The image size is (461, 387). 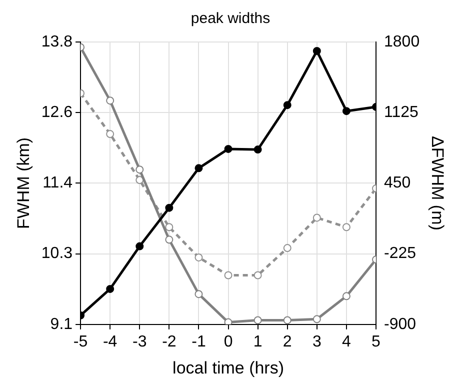 What do you see at coordinates (397, 183) in the screenshot?
I see `y2-tick-label: 450` at bounding box center [397, 183].